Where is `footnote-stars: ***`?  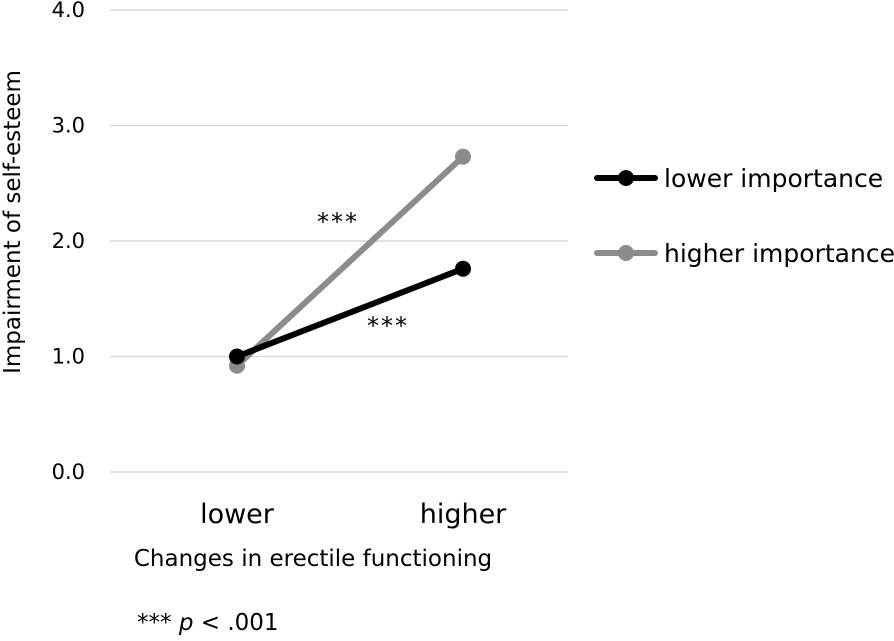 footnote-stars: *** is located at coordinates (154, 623).